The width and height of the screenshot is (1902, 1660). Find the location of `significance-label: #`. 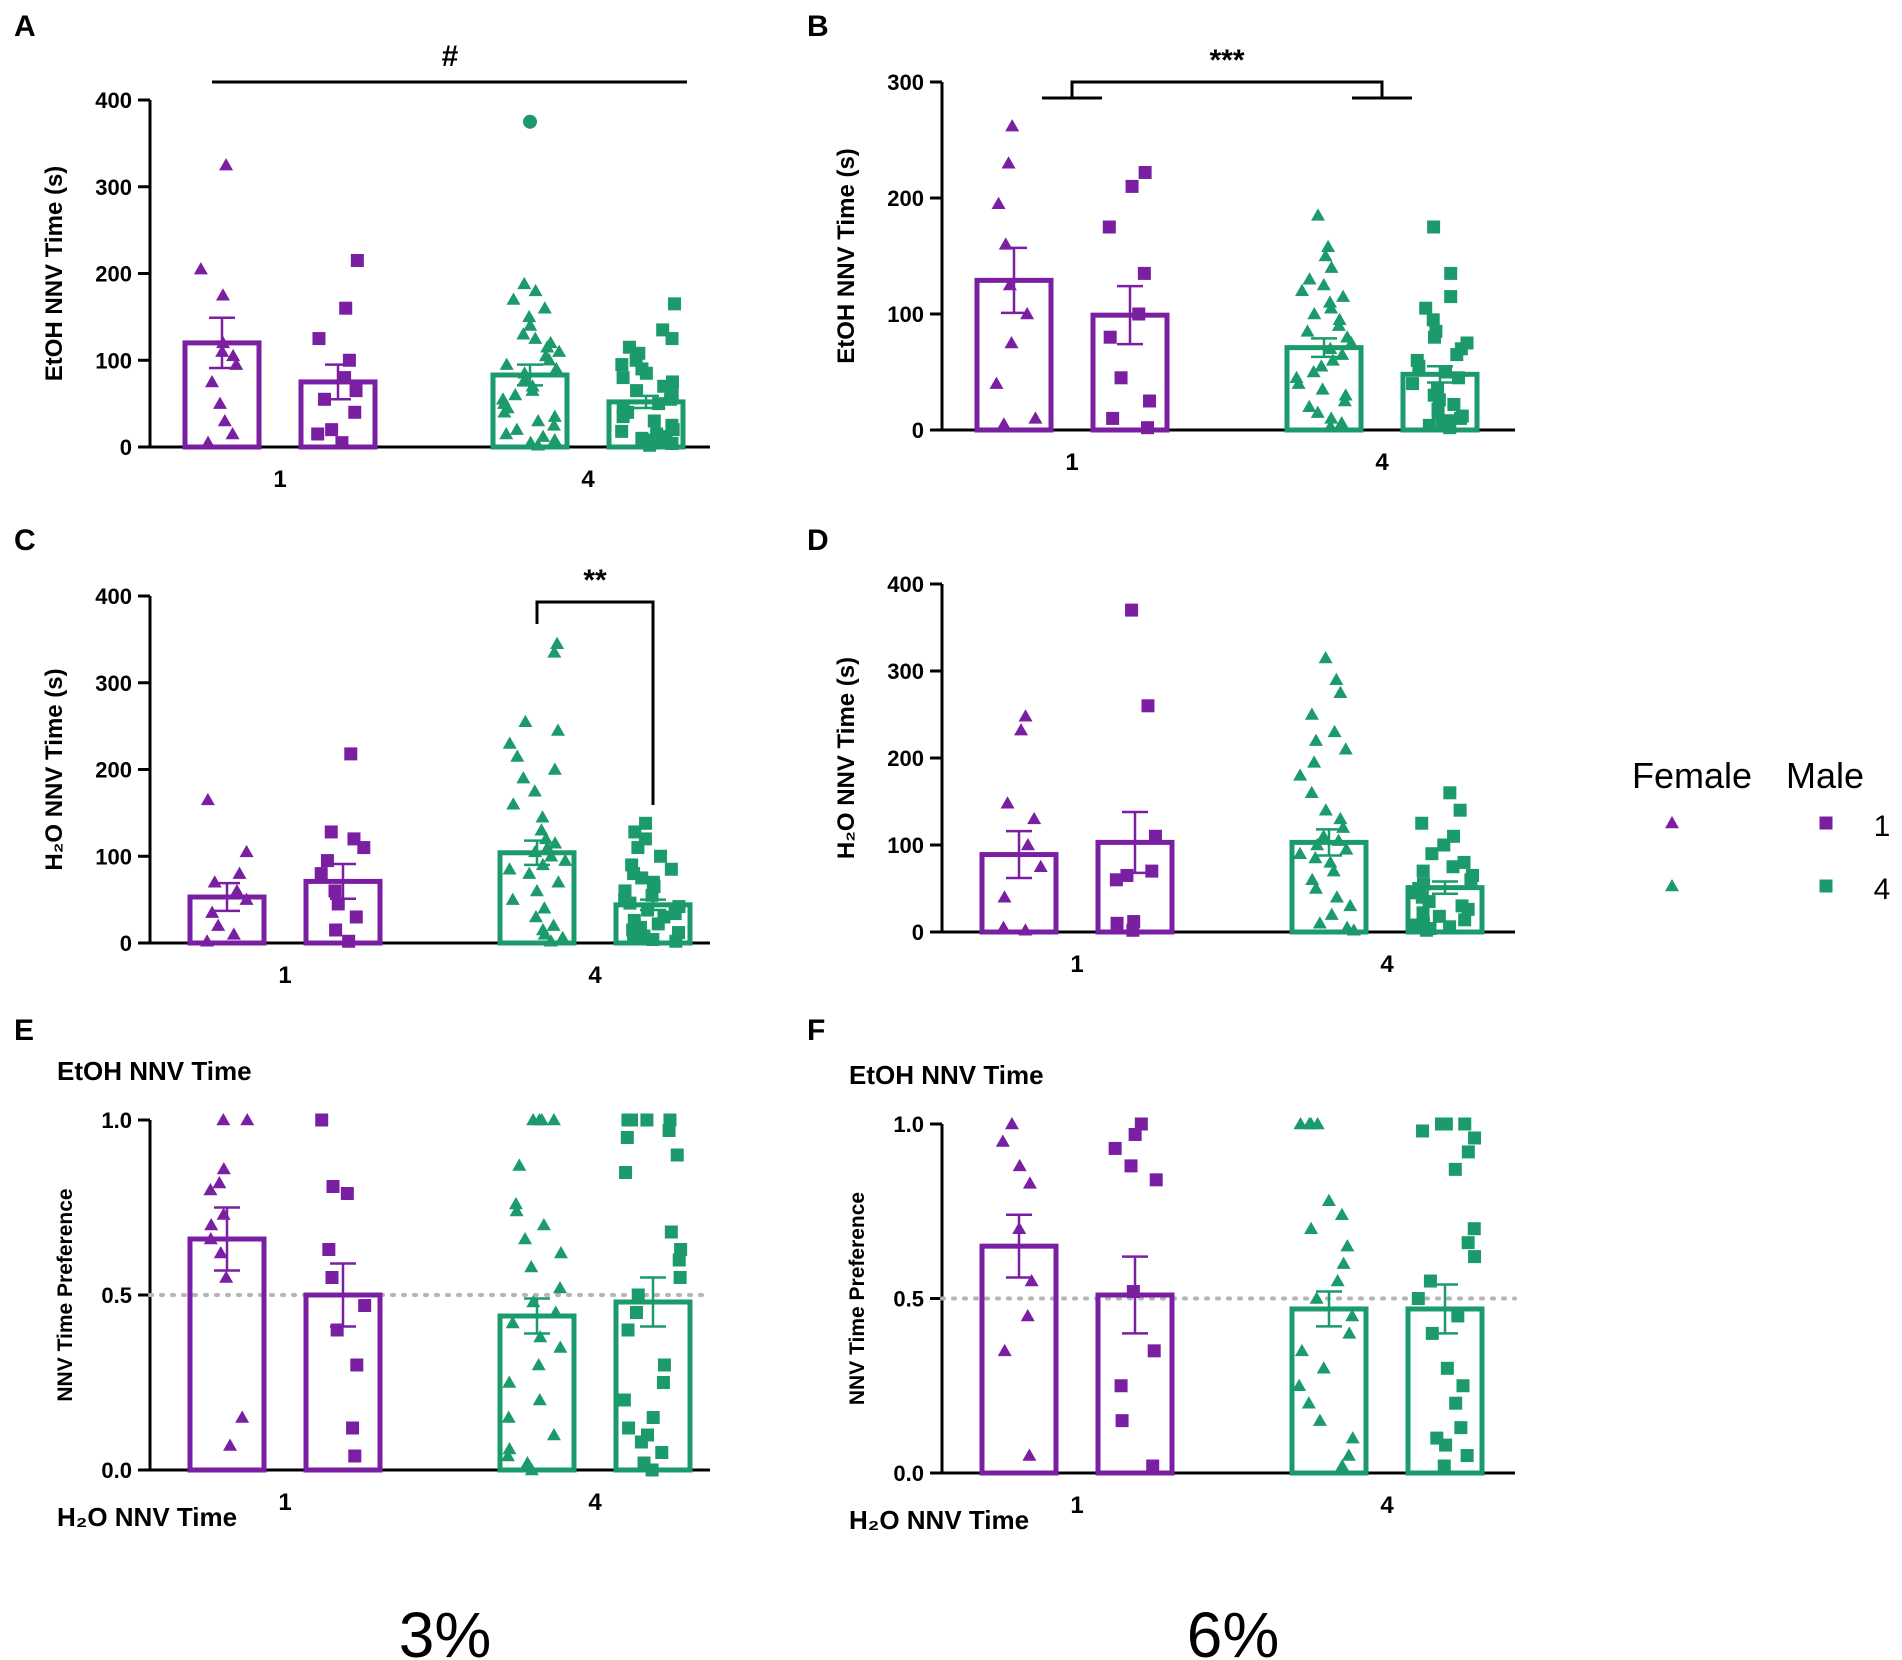

significance-label: # is located at coordinates (450, 56).